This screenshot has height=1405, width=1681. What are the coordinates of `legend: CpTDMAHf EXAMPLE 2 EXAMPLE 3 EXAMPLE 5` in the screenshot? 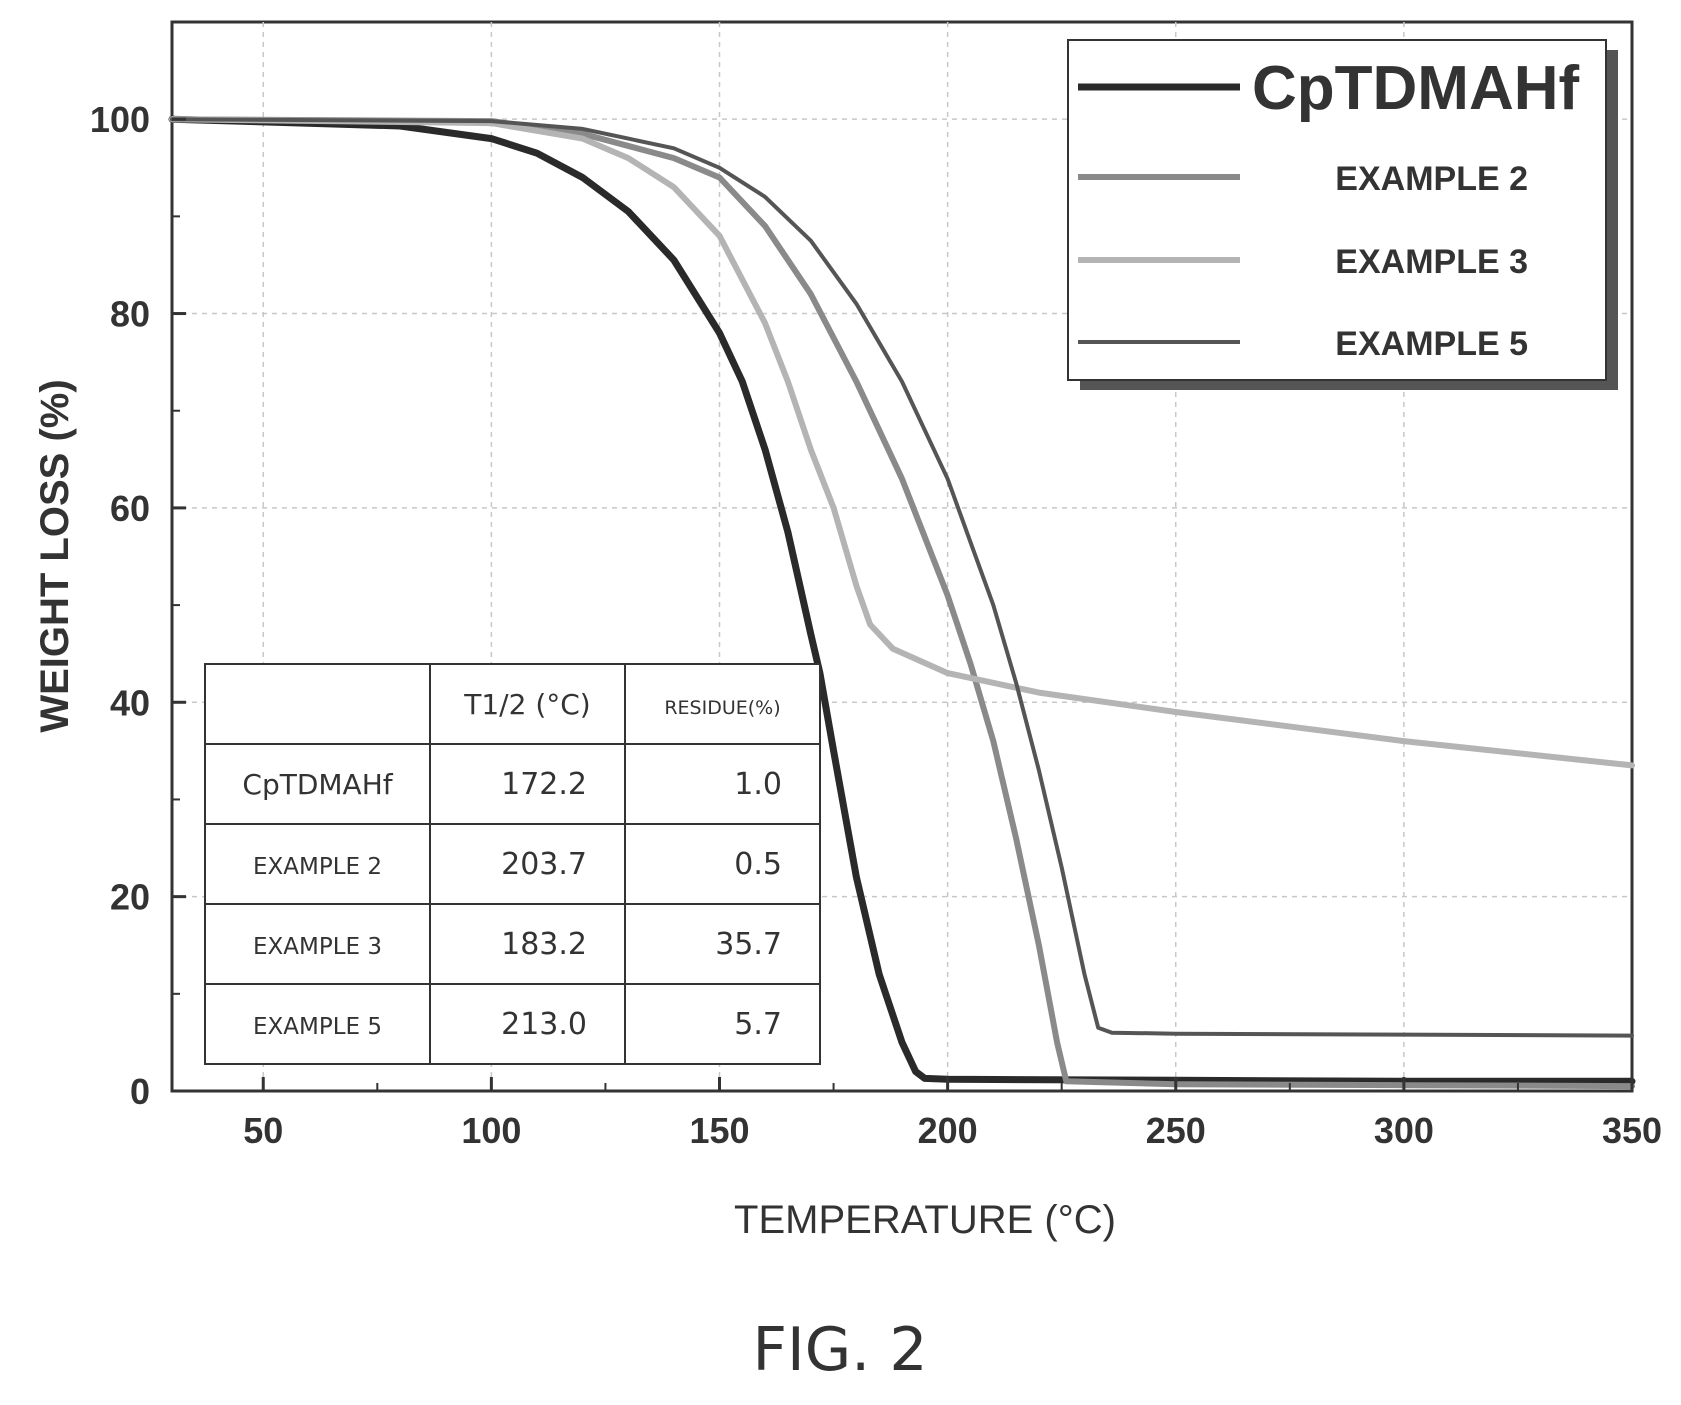 It's located at (1342, 214).